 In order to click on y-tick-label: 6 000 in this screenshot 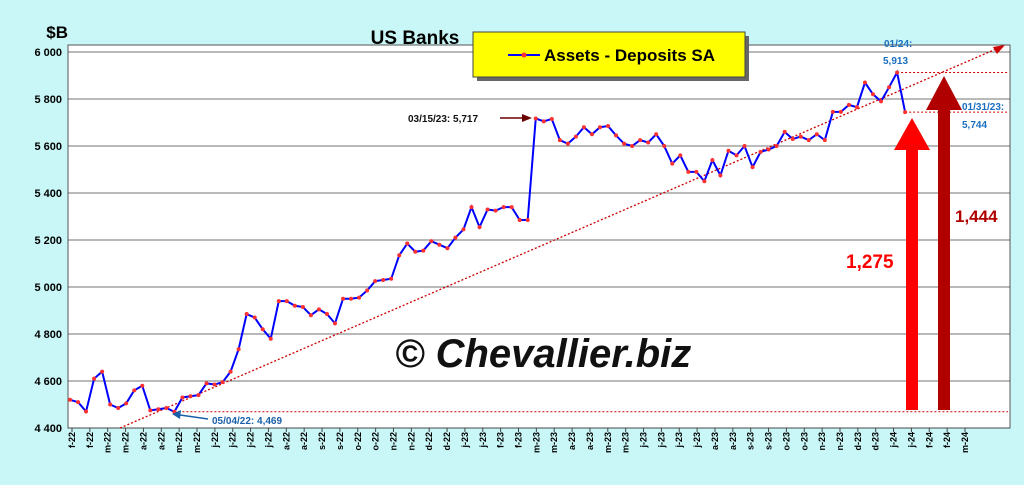, I will do `click(48, 53)`.